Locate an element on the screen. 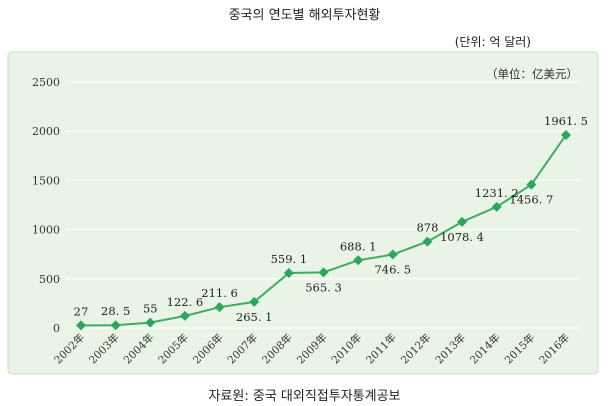  y-axis-ticks: 0 500 1000 1500 2000 2500 is located at coordinates (46, 205).